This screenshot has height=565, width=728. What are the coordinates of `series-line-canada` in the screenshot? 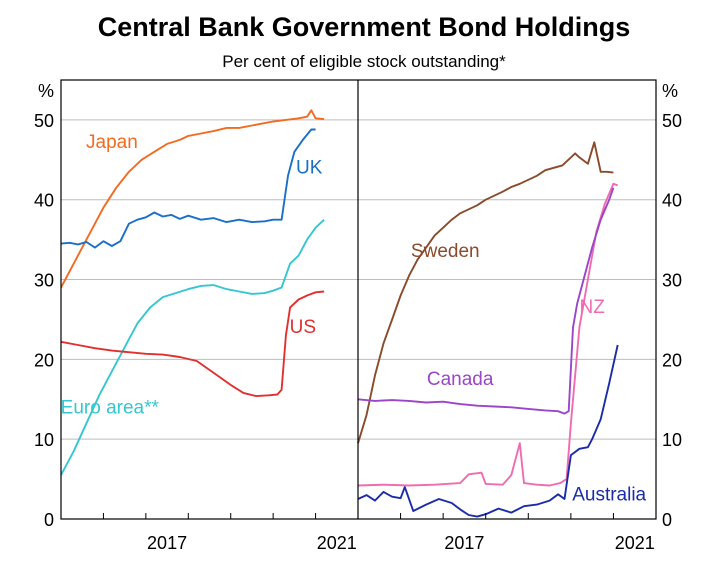 It's located at (486, 301).